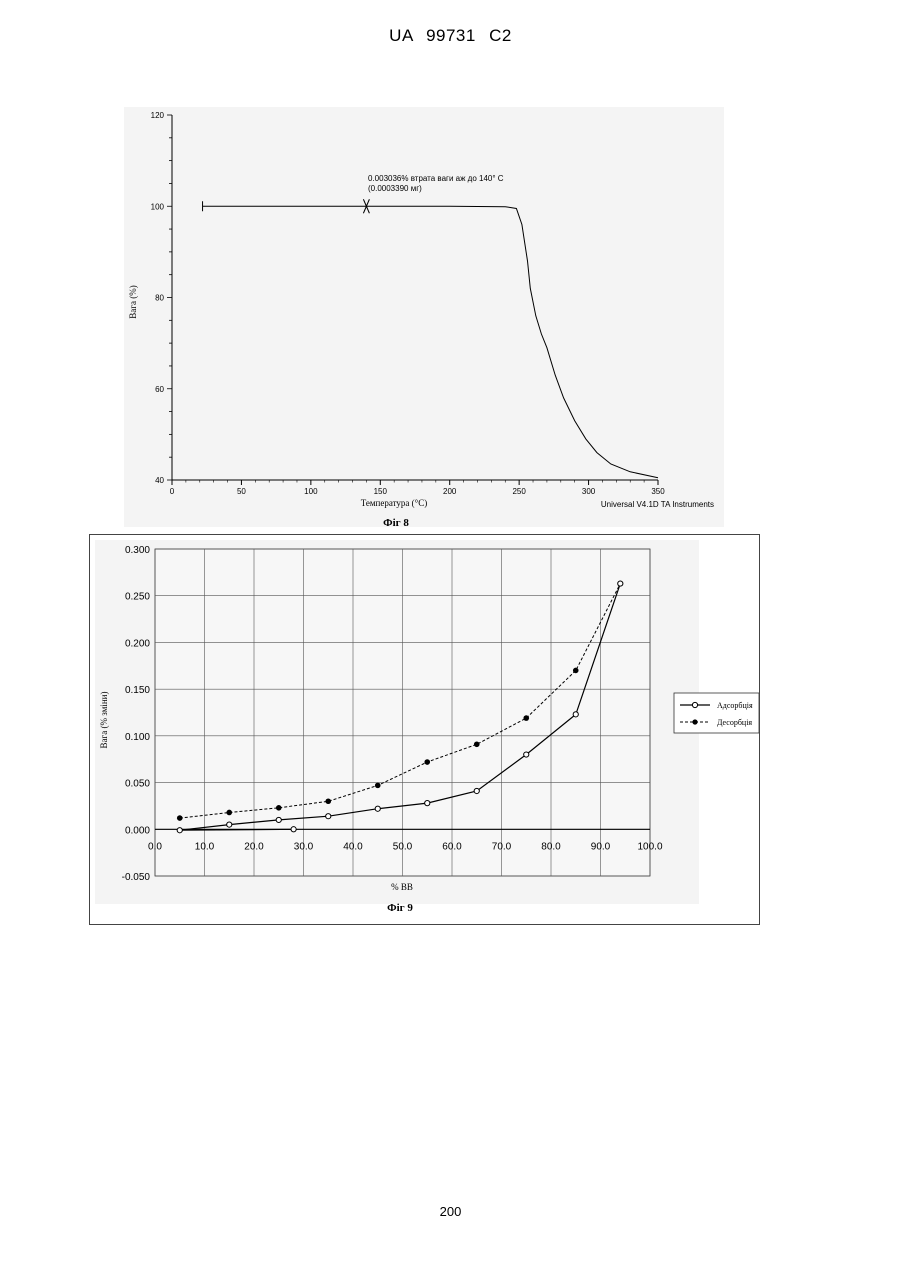 Image resolution: width=901 pixels, height=1273 pixels. I want to click on fig8-y-axis-label: Вага (%), so click(133, 301).